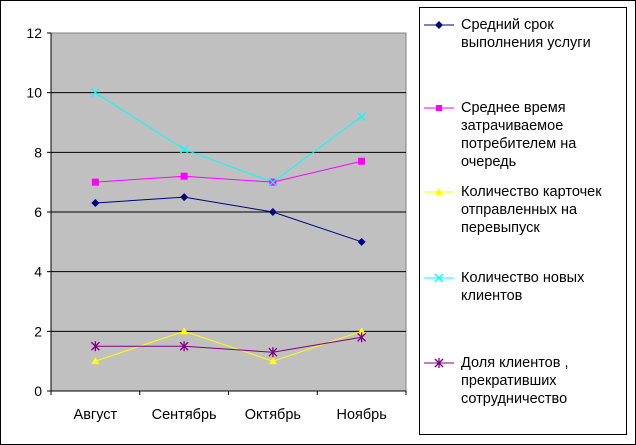  I want to click on legend-marker-diamond-icon, so click(439, 25).